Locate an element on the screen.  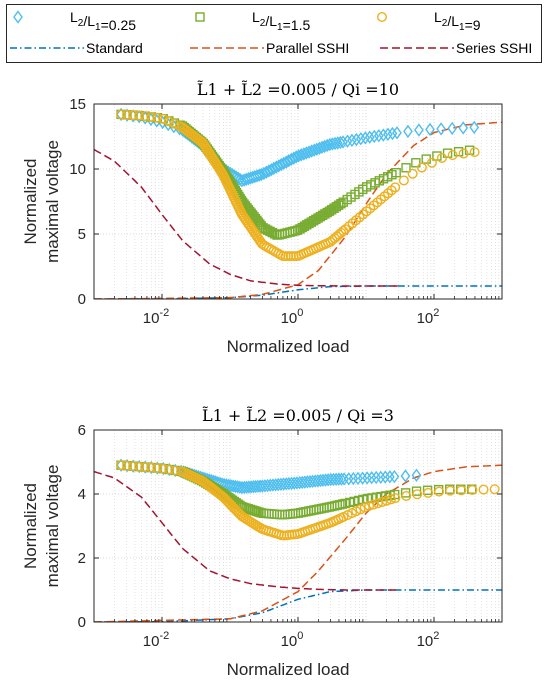
y-axis-label: Normalized maximal voltage is located at coordinates (41, 201).